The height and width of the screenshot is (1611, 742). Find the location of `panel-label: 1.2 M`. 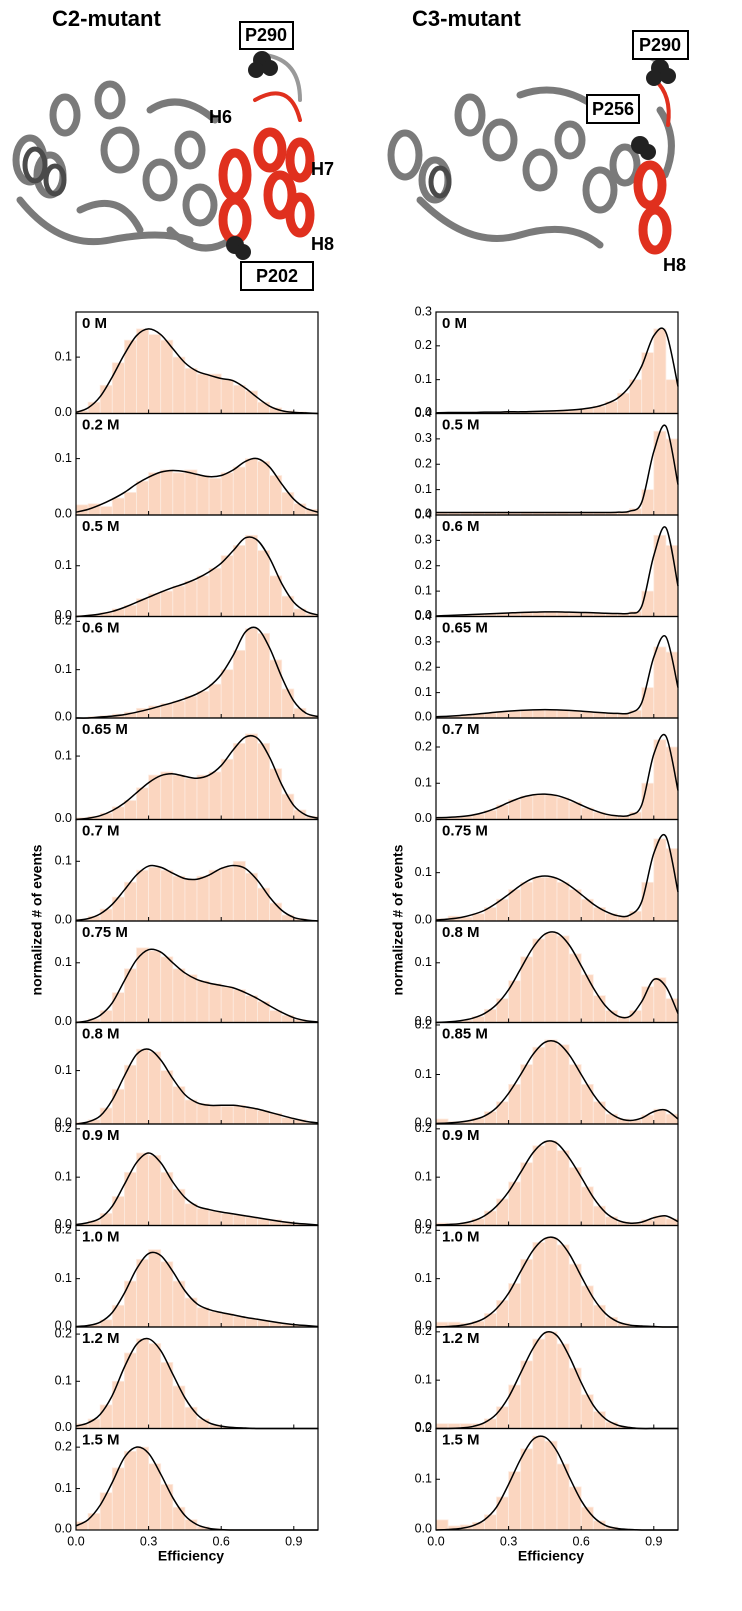

panel-label: 1.2 M is located at coordinates (461, 1338).